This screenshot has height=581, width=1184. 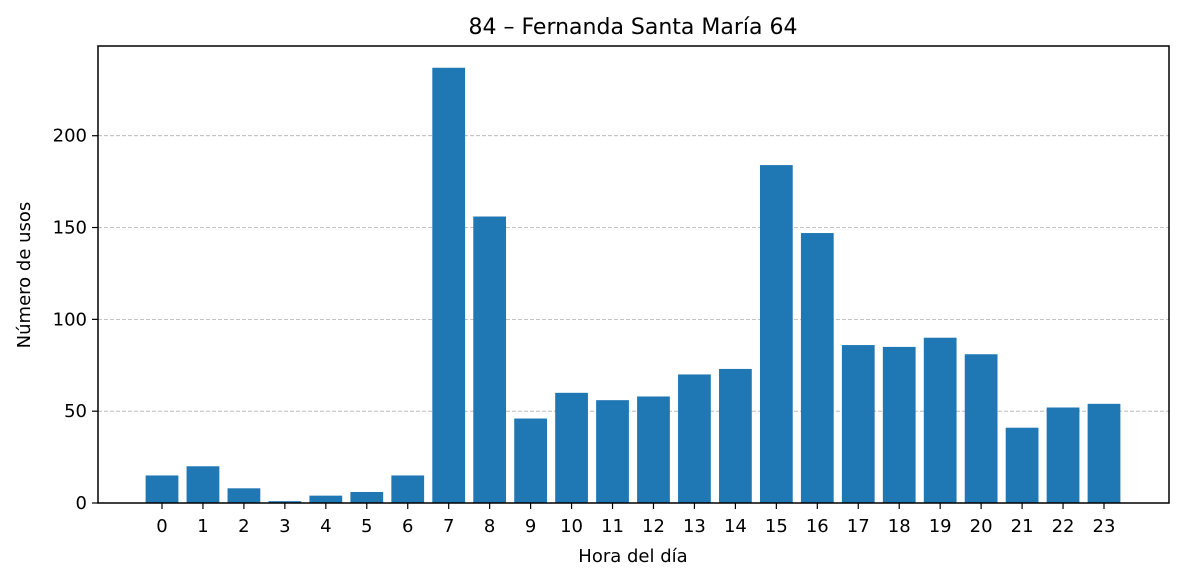 I want to click on y-tick-label: 0, so click(x=81, y=503).